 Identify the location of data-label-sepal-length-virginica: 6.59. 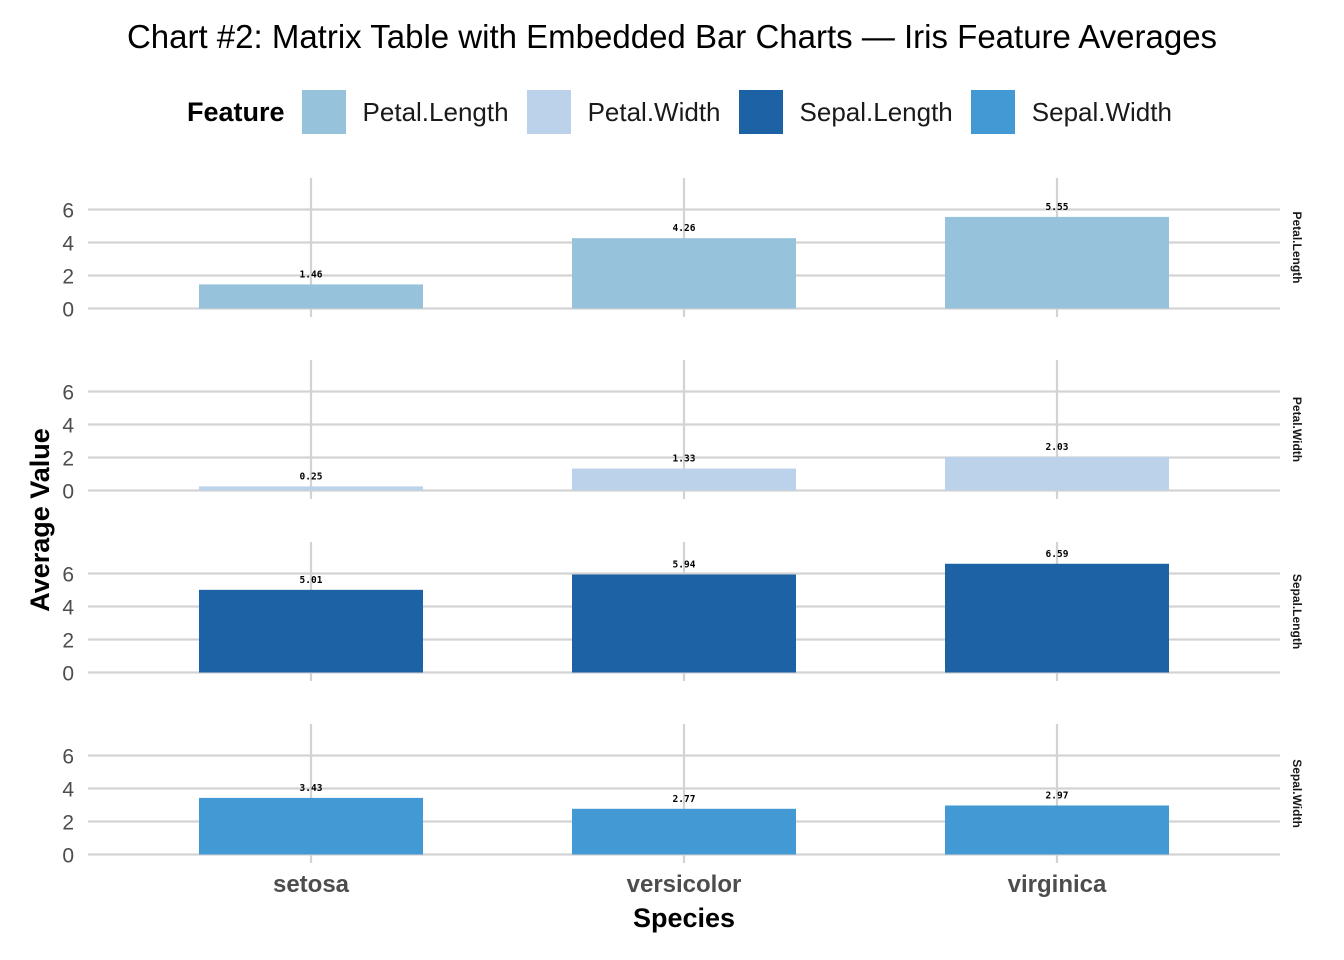
(1057, 554).